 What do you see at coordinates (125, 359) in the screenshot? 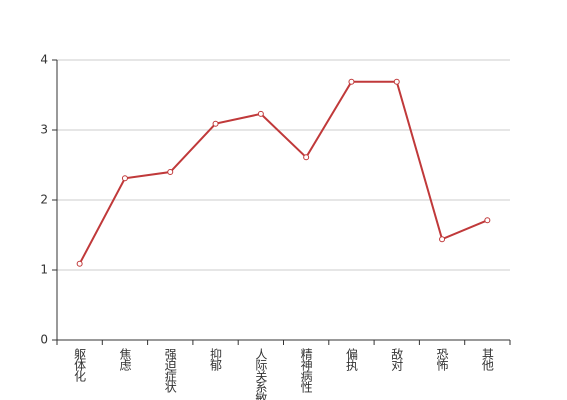
I see `x-tick-label: 焦虑` at bounding box center [125, 359].